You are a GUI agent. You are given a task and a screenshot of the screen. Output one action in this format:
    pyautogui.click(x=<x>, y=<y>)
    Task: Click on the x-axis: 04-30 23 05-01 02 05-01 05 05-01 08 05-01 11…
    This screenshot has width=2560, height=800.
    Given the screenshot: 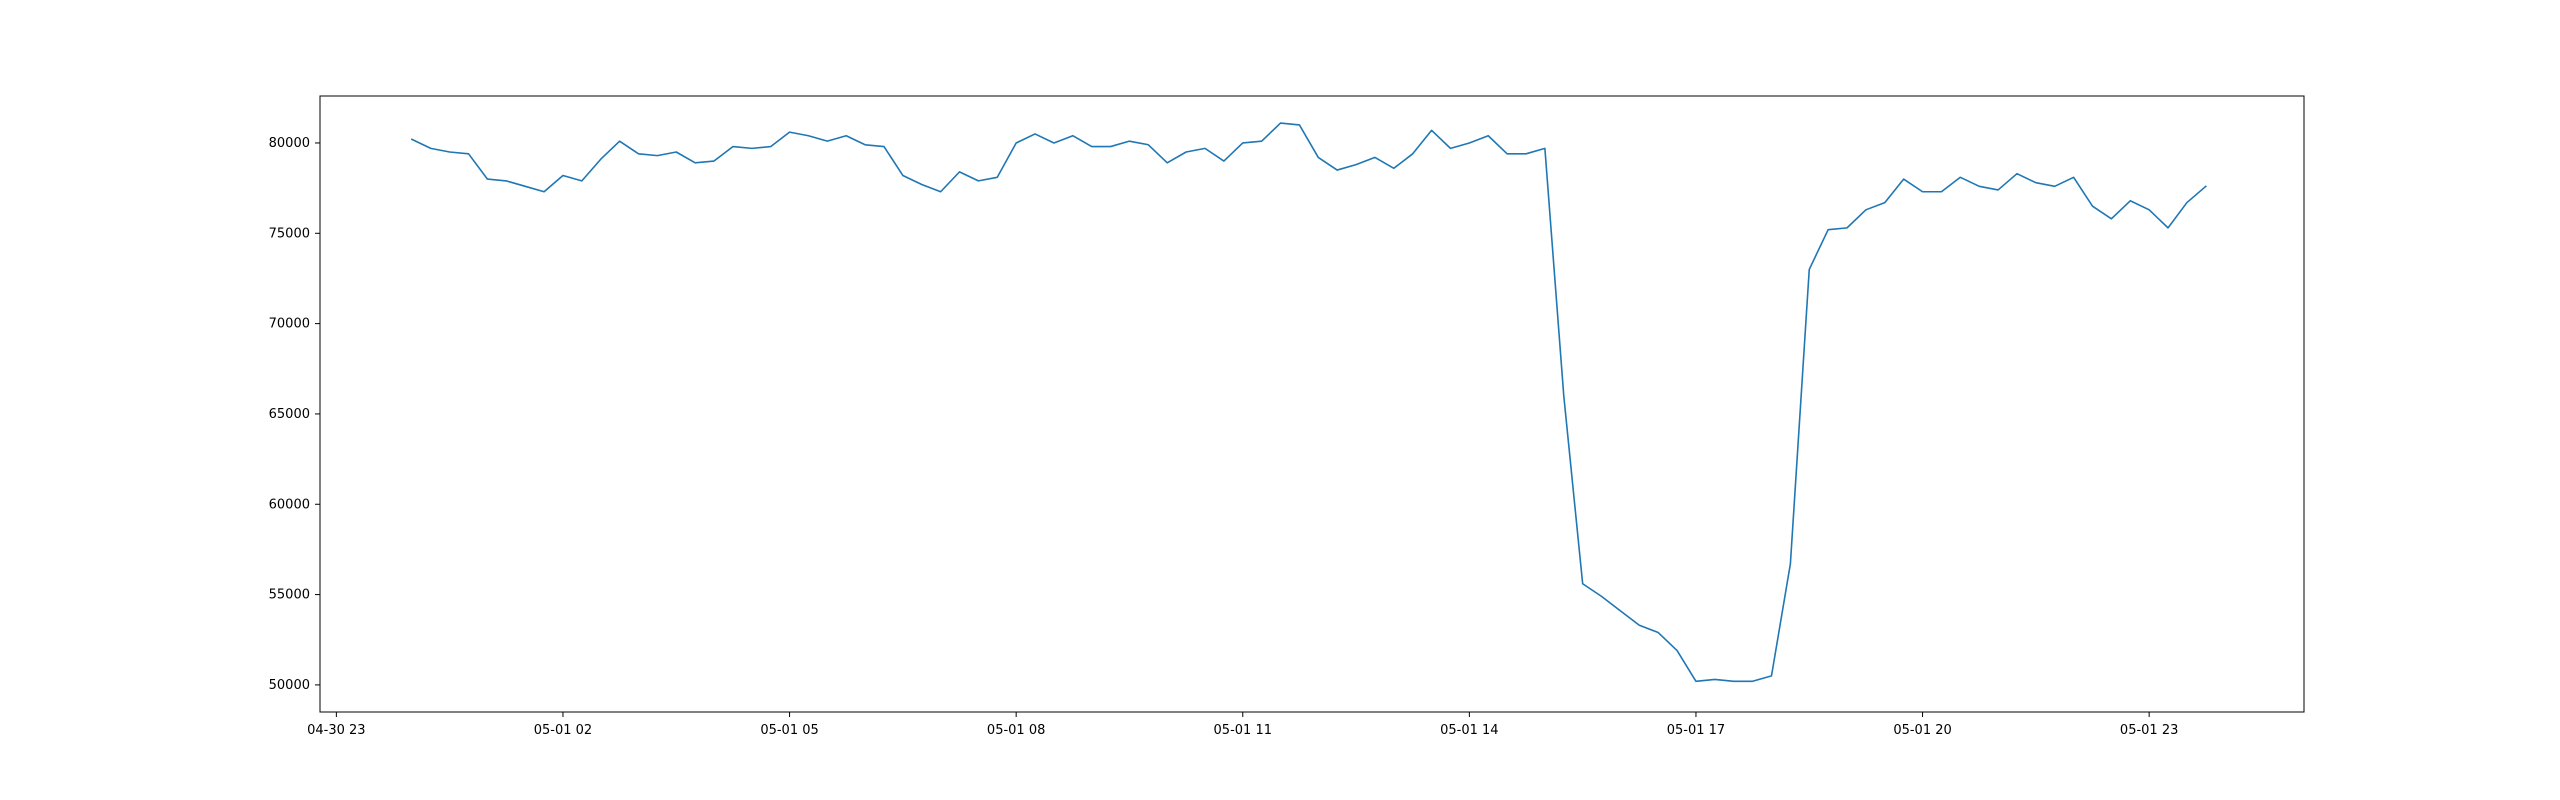 What is the action you would take?
    pyautogui.click(x=1242, y=725)
    